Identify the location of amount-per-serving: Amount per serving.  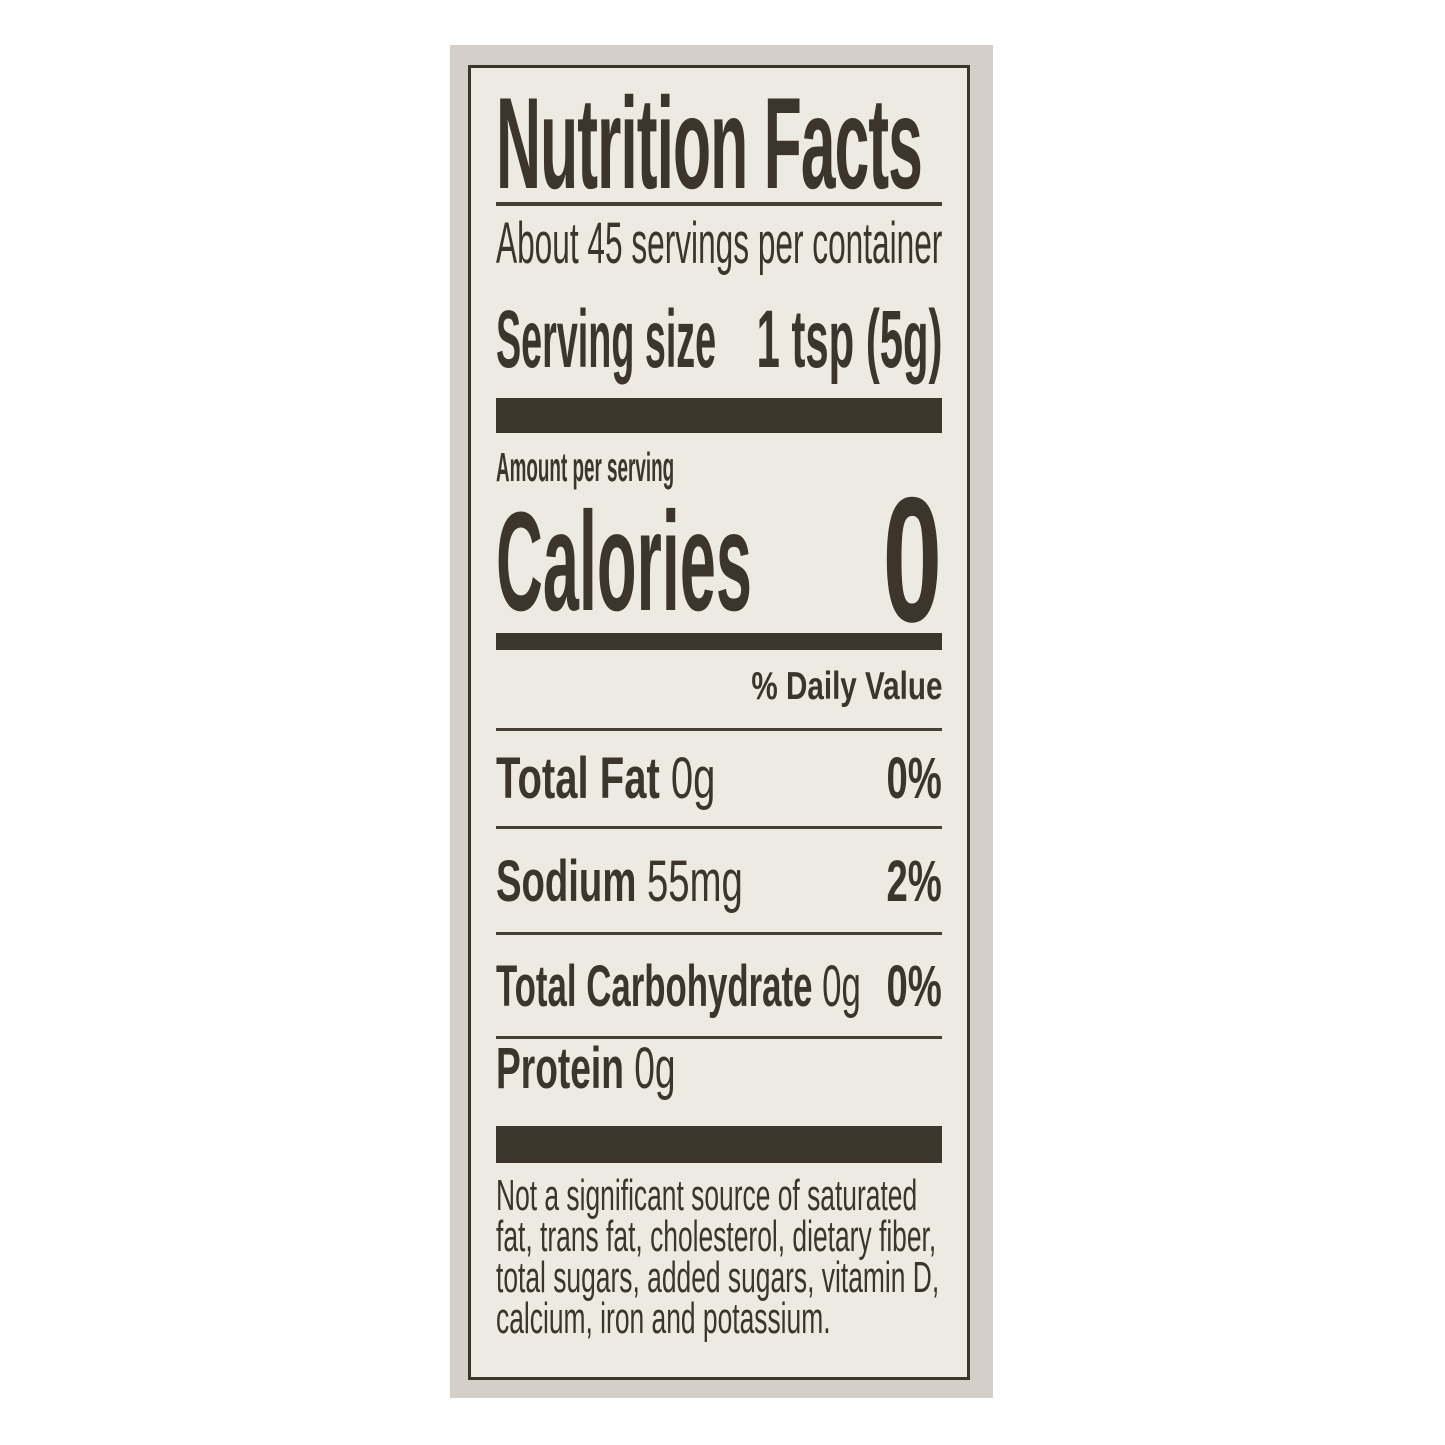
(719, 467).